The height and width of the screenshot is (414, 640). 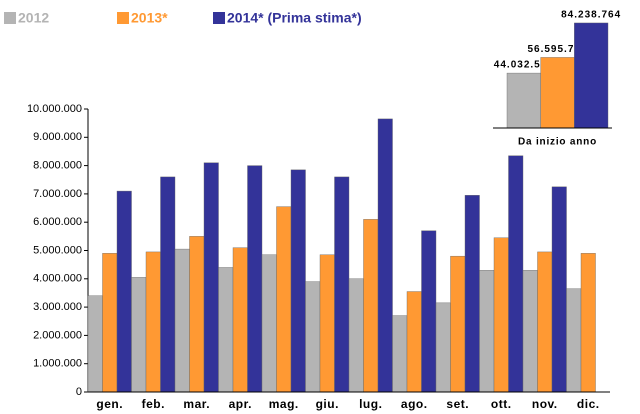 I want to click on x-tick-label: mag., so click(x=284, y=404).